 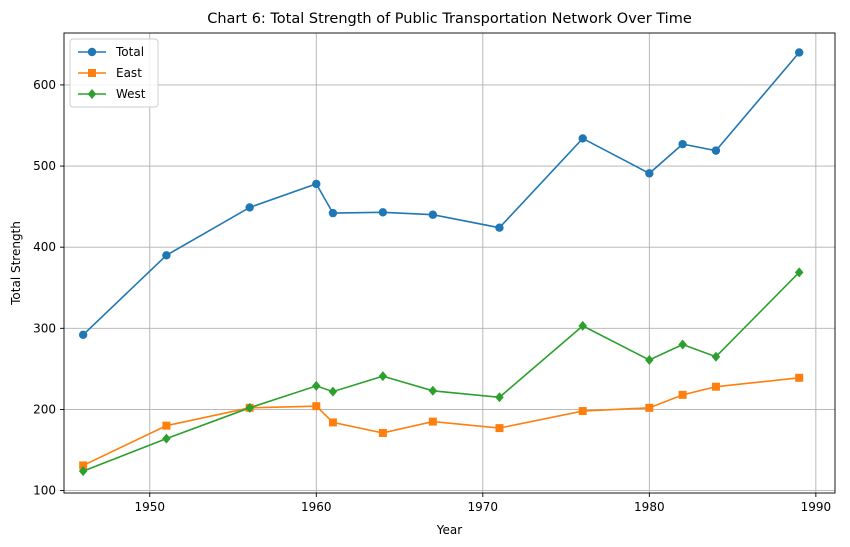 What do you see at coordinates (16, 263) in the screenshot?
I see `y-axis-label: Total Strength` at bounding box center [16, 263].